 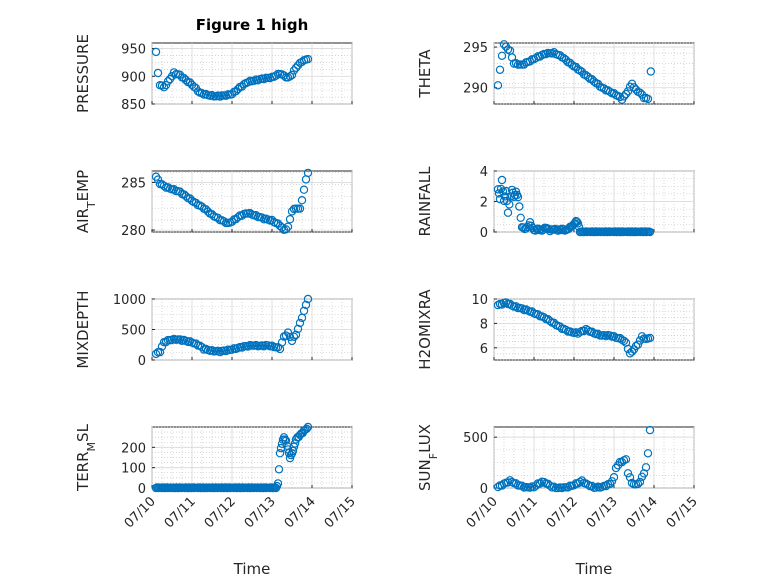 I want to click on x-tick-label: 07/11, so click(x=522, y=512).